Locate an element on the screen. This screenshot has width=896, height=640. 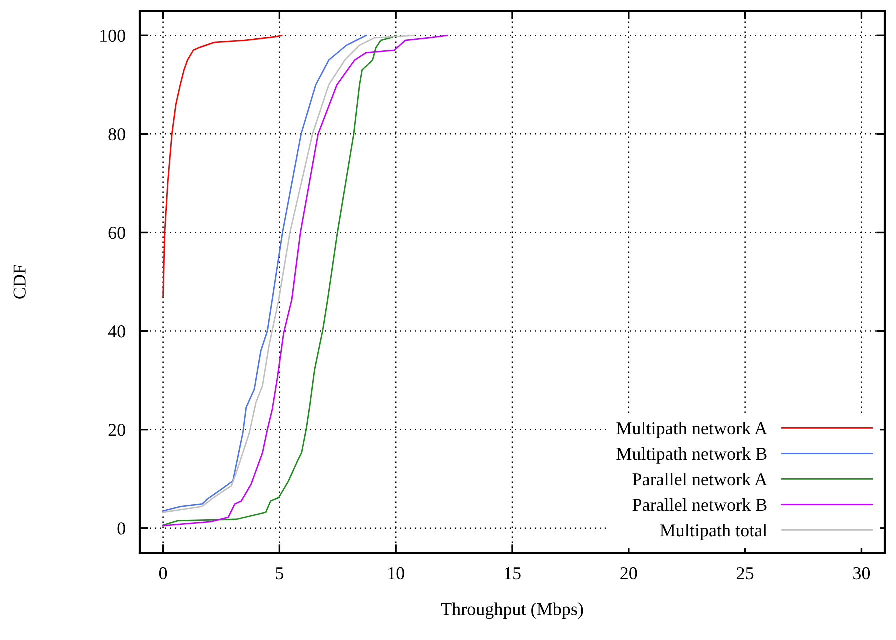
legend-label: Multipath network B is located at coordinates (691, 455).